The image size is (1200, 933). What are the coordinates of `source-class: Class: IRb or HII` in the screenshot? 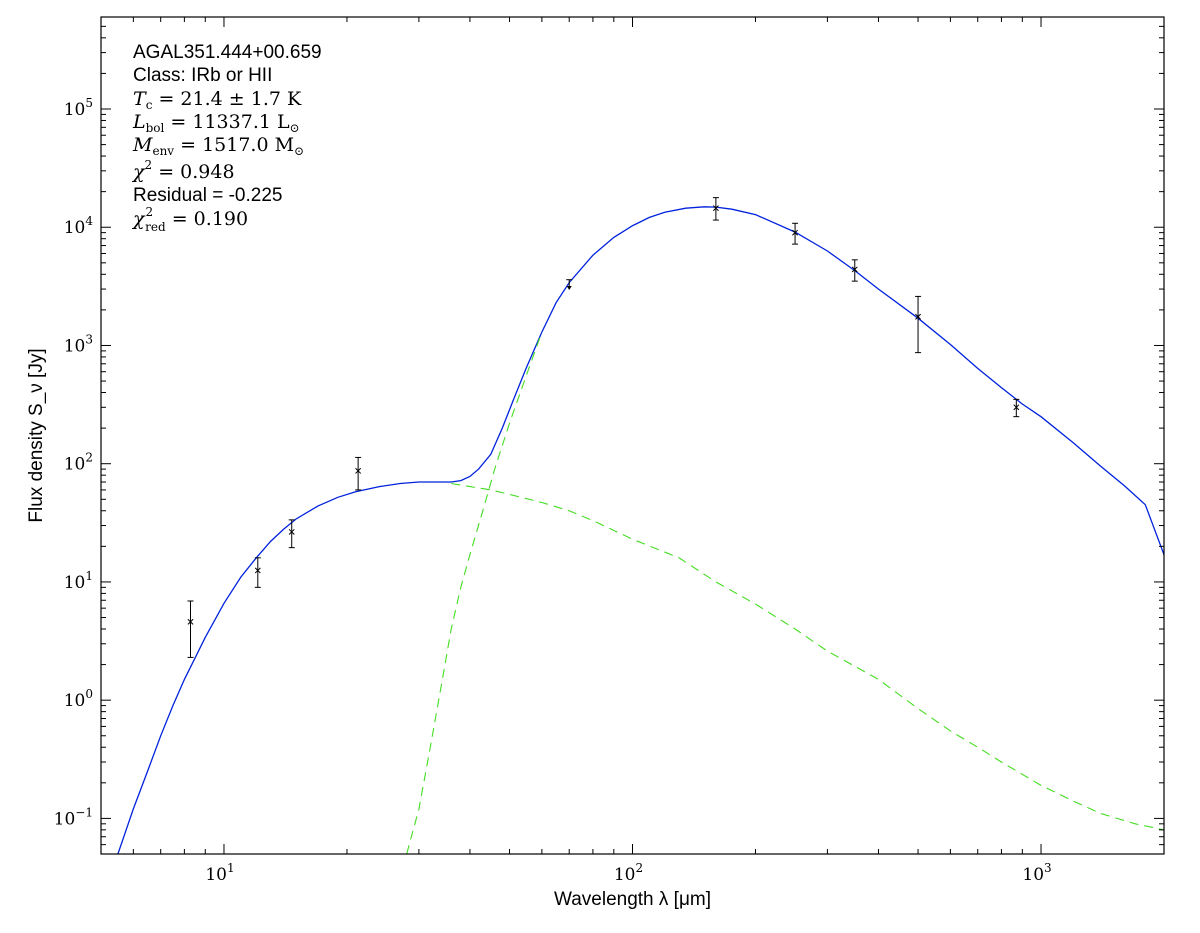 It's located at (202, 75).